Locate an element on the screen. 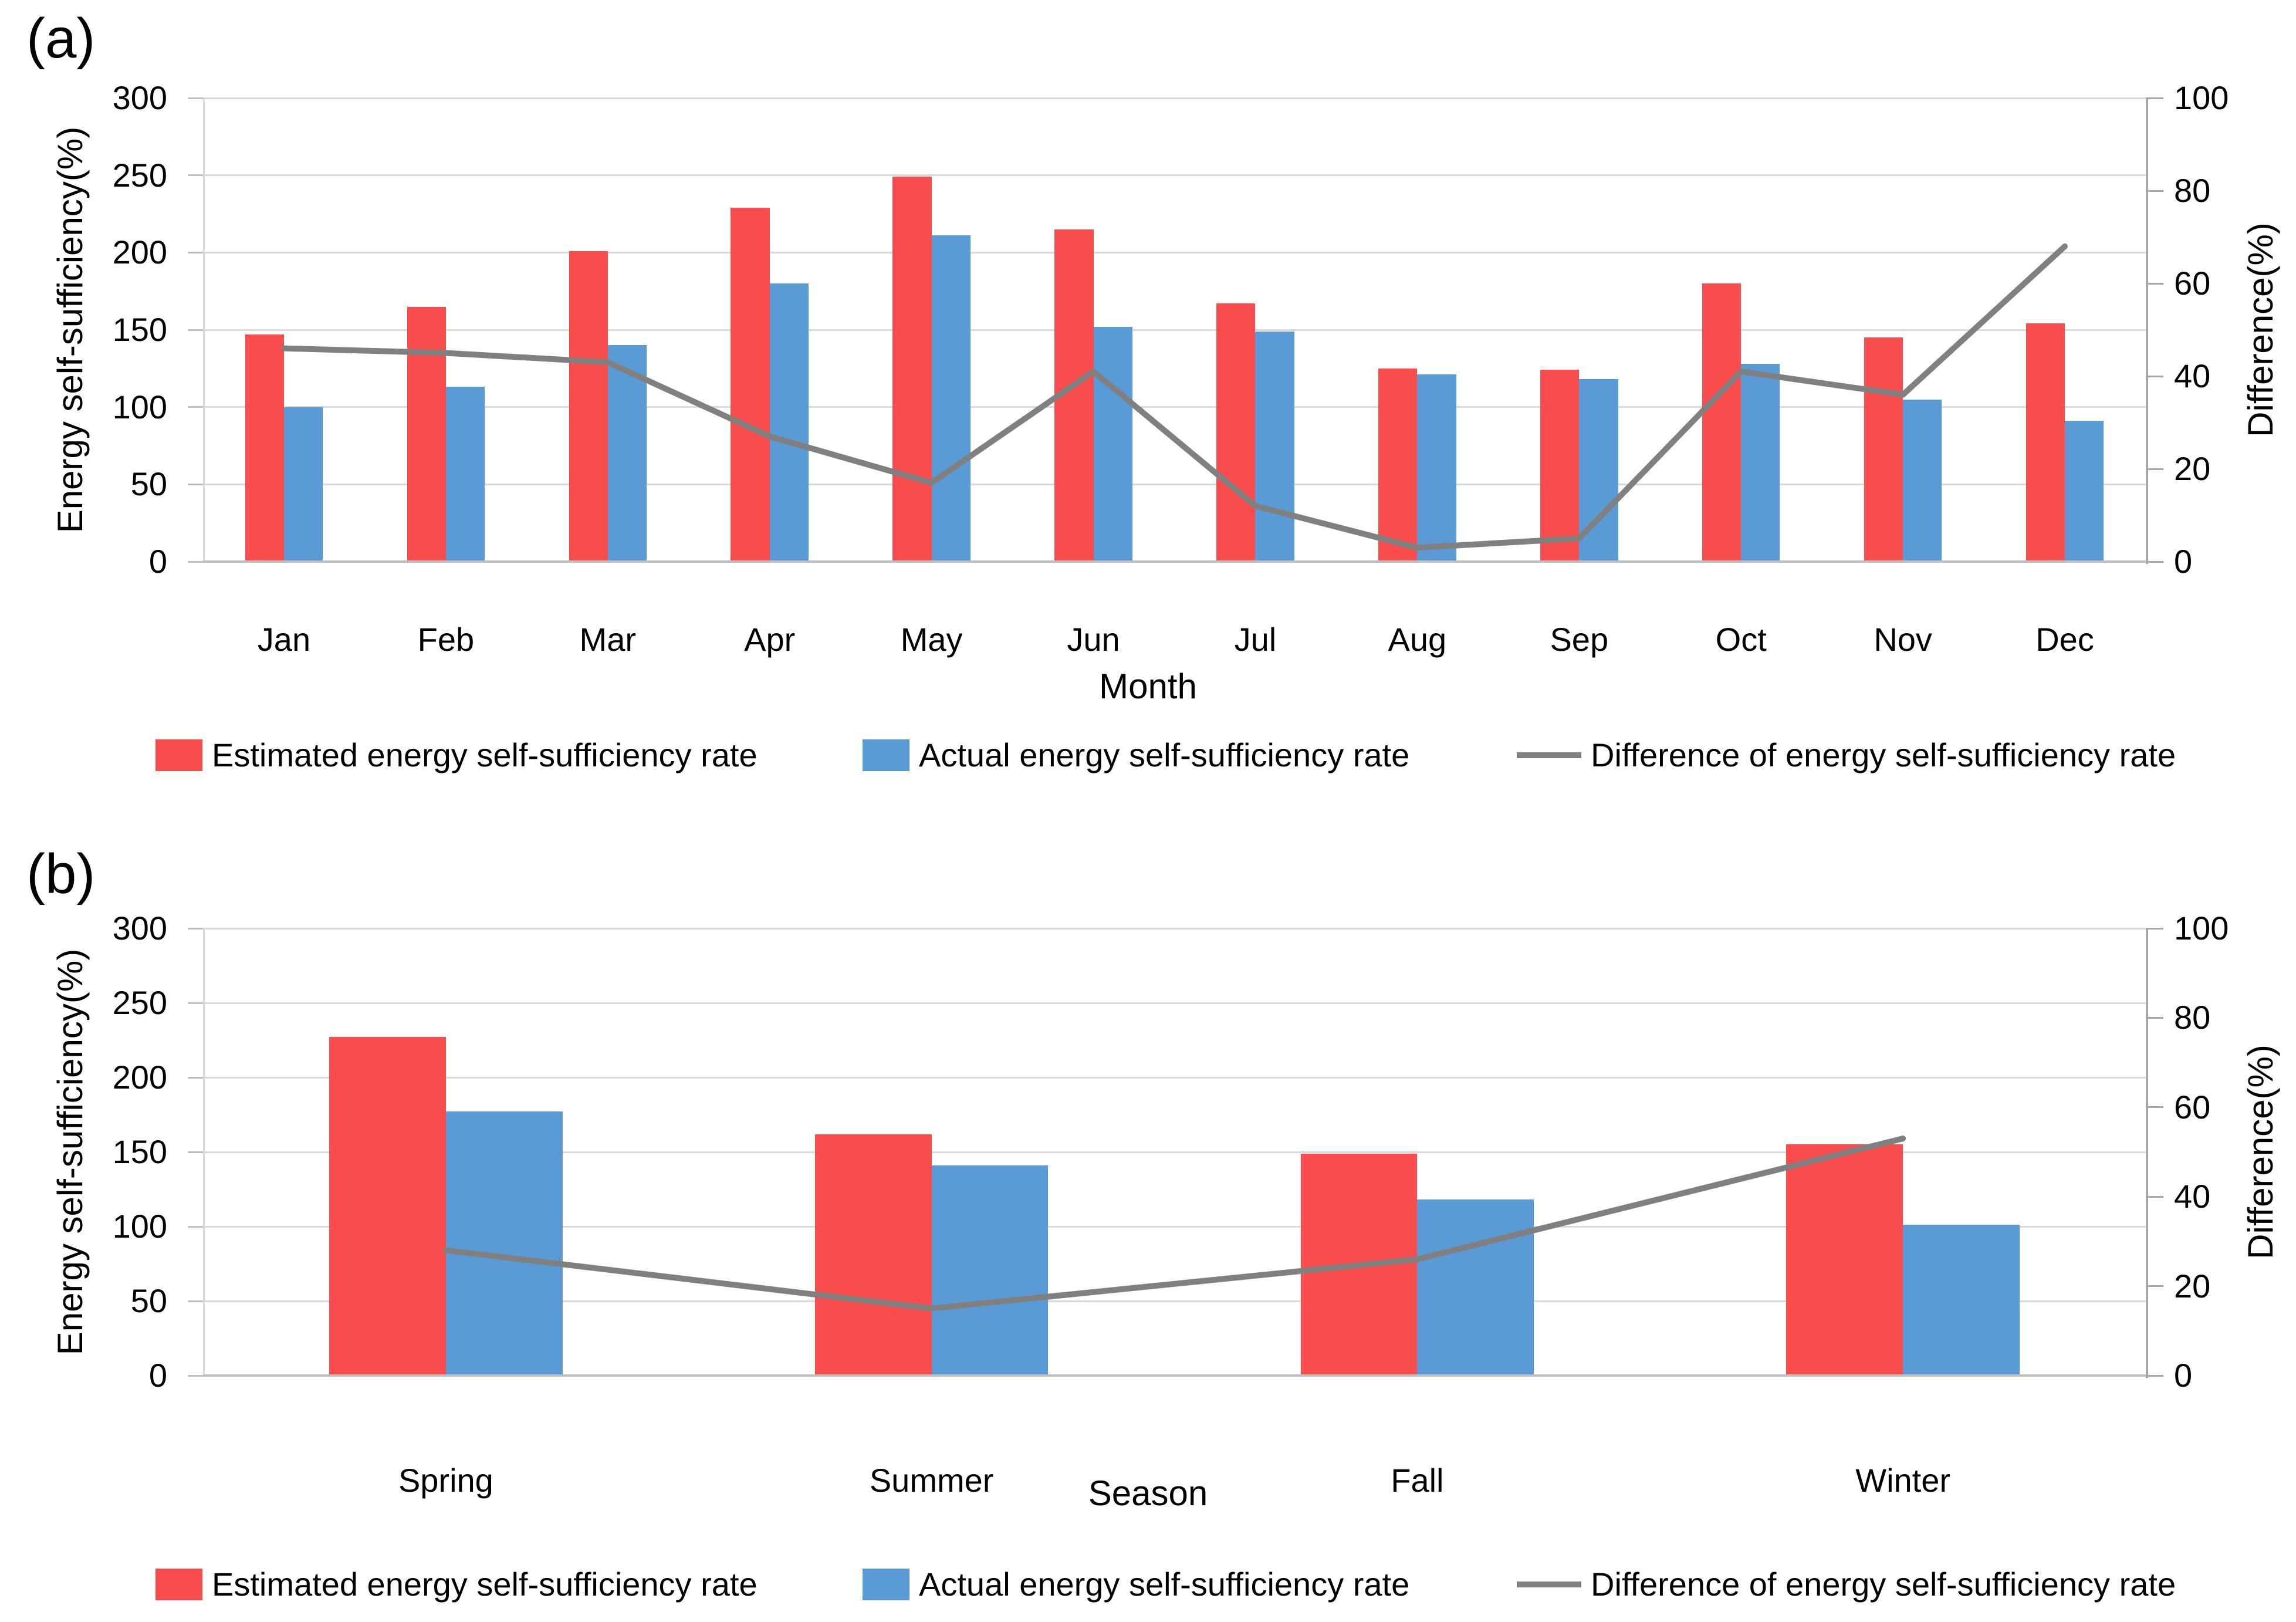 This screenshot has width=2296, height=1622. legend-item-estimated: Estimated energy self-sufficiency rate is located at coordinates (456, 755).